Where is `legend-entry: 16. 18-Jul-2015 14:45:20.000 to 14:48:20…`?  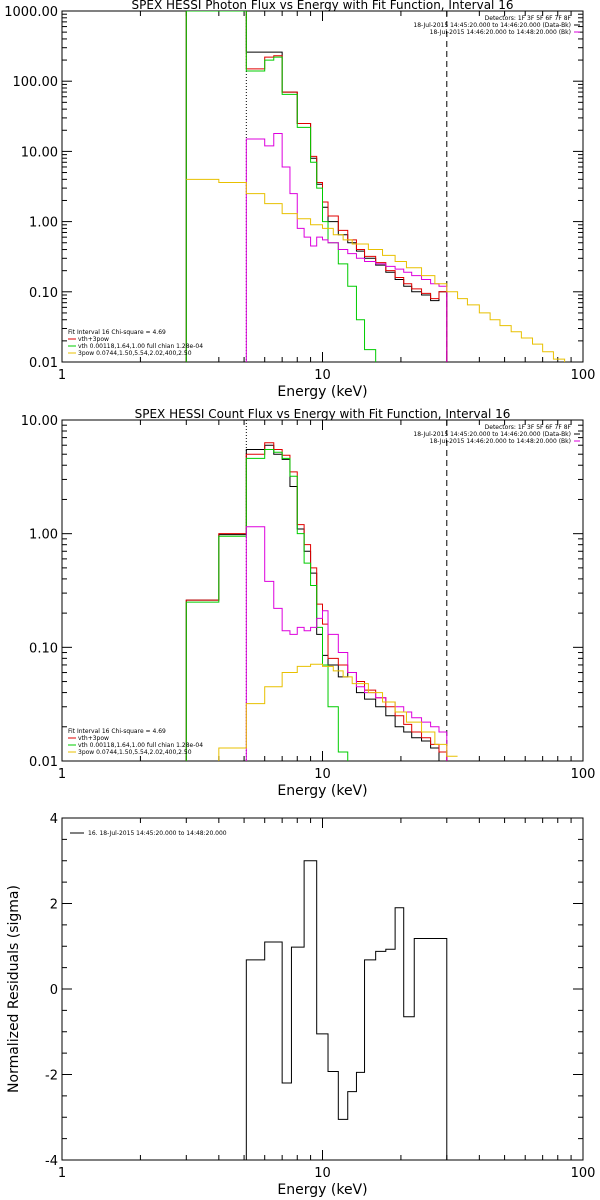 legend-entry: 16. 18-Jul-2015 14:45:20.000 to 14:48:20… is located at coordinates (157, 833).